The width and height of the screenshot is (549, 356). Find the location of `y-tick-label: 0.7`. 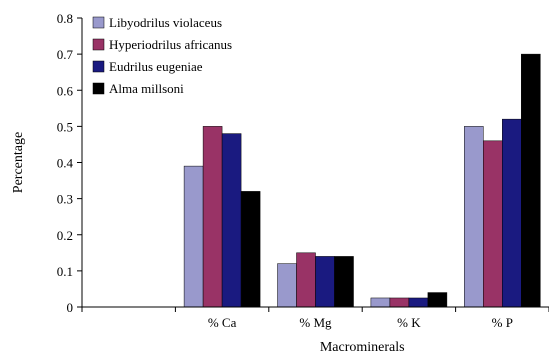

y-tick-label: 0.7 is located at coordinates (65, 54).